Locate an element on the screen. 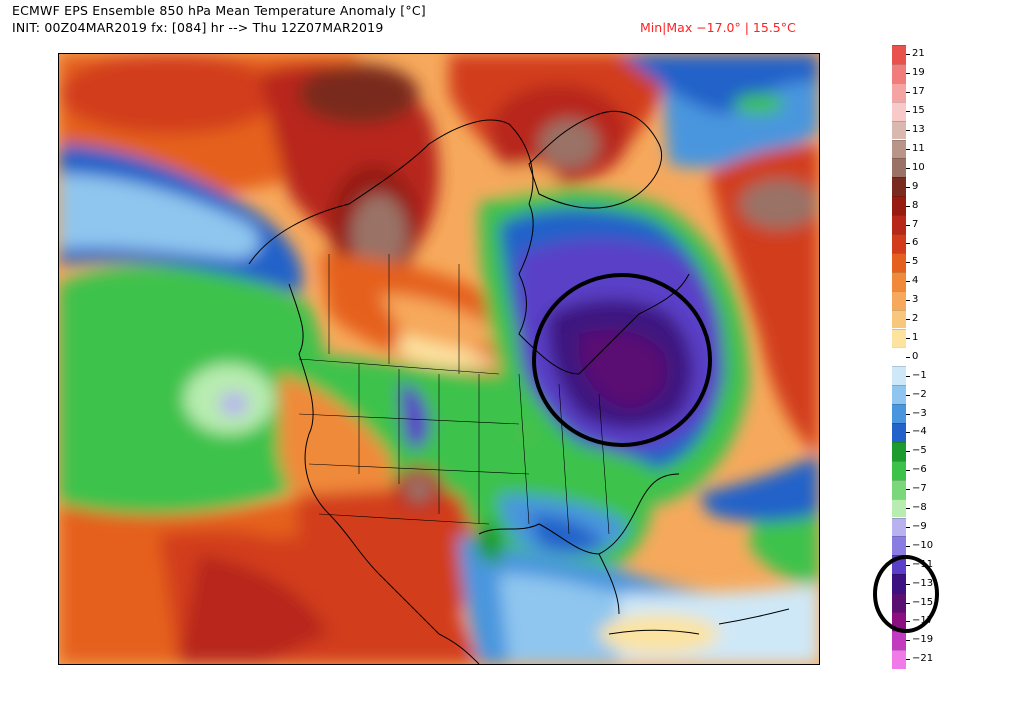 This screenshot has width=1024, height=705. colorbar-label: −5 is located at coordinates (919, 451).